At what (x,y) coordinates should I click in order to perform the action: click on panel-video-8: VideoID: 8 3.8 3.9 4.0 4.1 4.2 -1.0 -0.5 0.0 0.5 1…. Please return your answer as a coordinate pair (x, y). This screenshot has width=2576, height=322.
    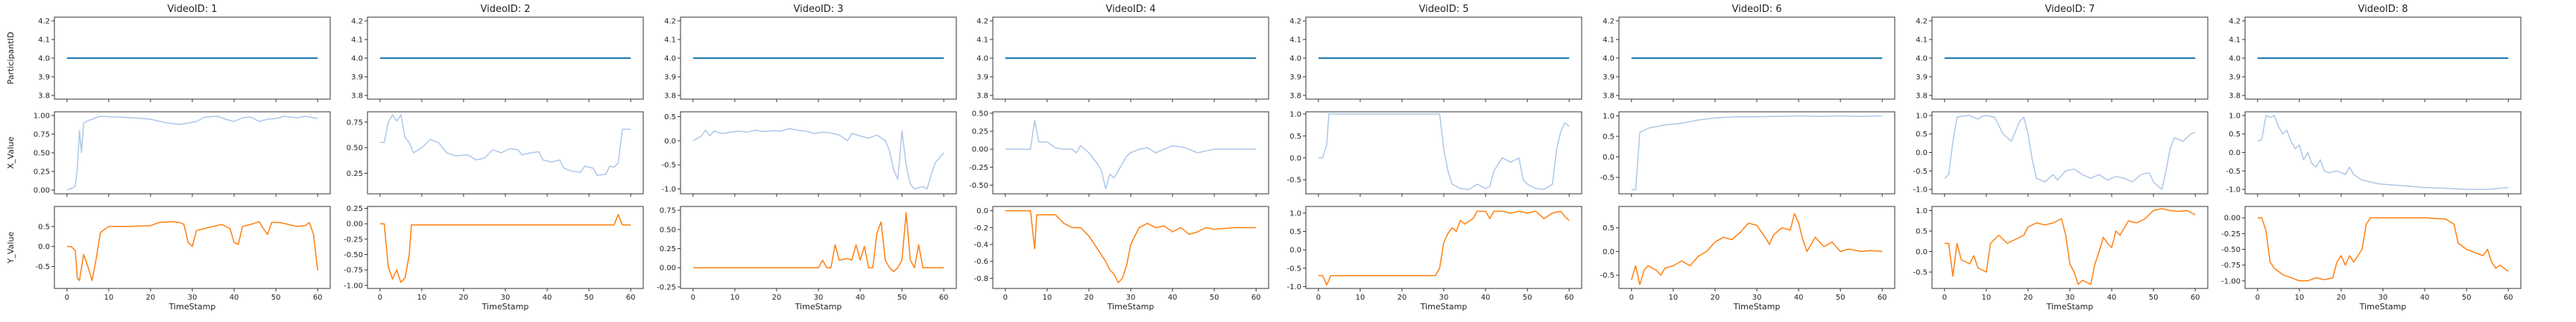
    Looking at the image, I should click on (2371, 158).